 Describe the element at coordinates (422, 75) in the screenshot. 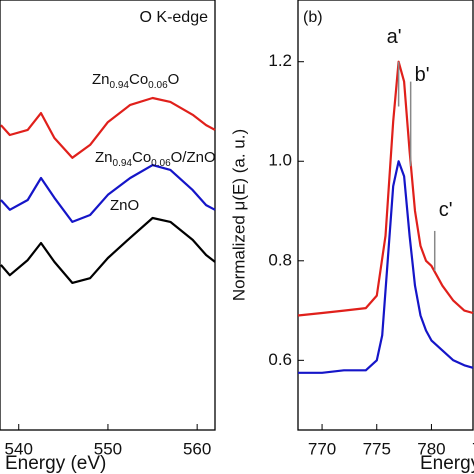

I see `peak-label: b'` at that location.